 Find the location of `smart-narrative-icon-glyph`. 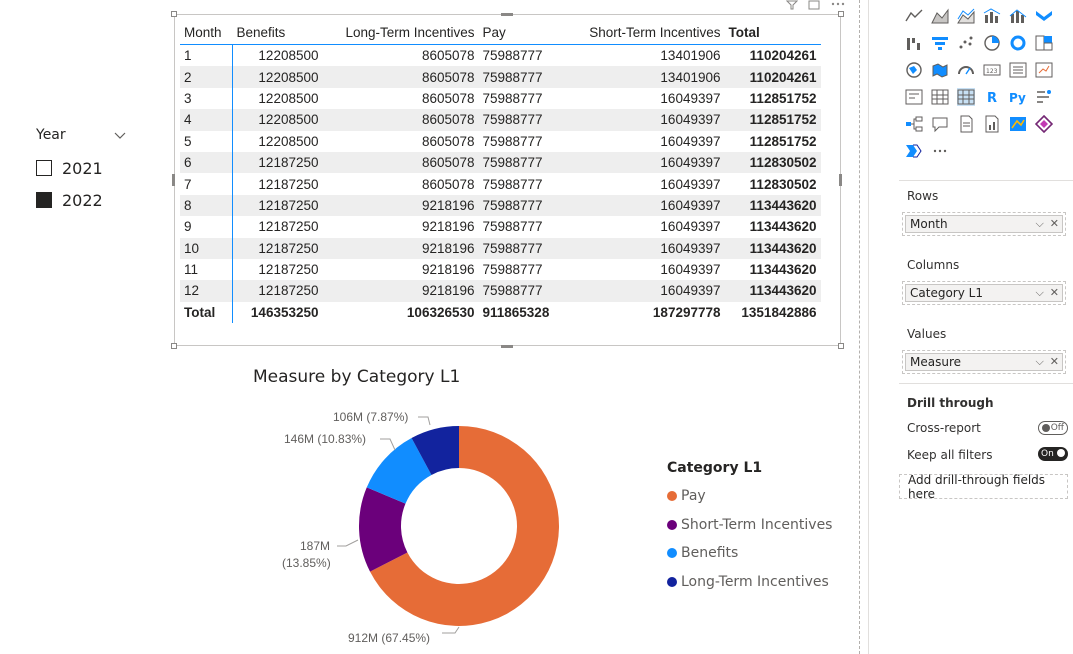

smart-narrative-icon-glyph is located at coordinates (966, 124).